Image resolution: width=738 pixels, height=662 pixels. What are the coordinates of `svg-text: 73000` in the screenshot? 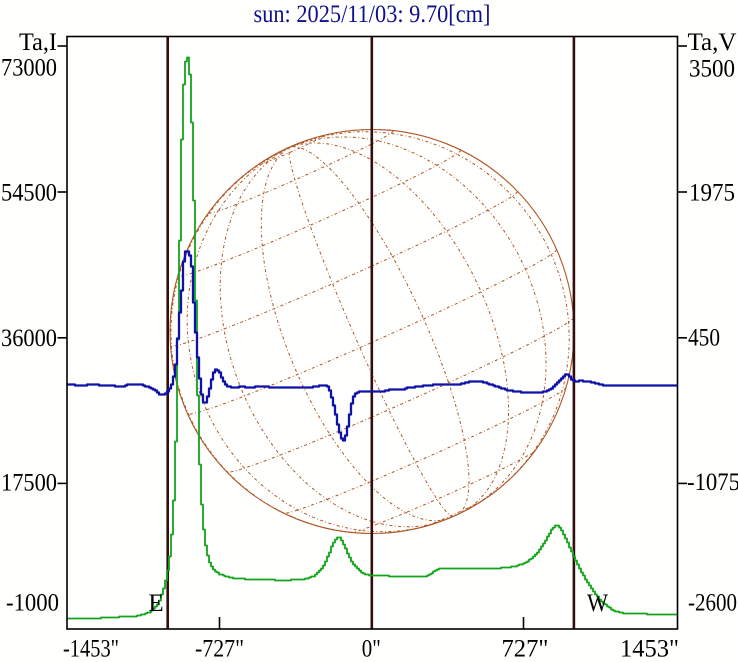 It's located at (29, 68).